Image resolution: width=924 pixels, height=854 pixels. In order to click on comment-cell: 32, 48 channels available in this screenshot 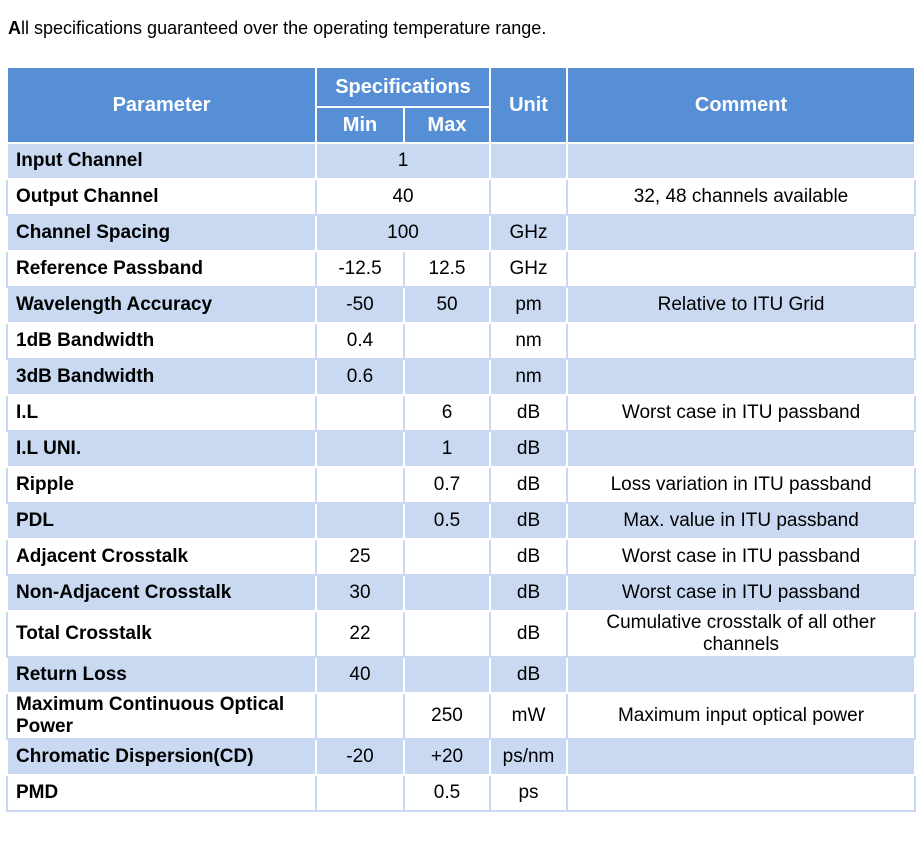, I will do `click(741, 197)`.